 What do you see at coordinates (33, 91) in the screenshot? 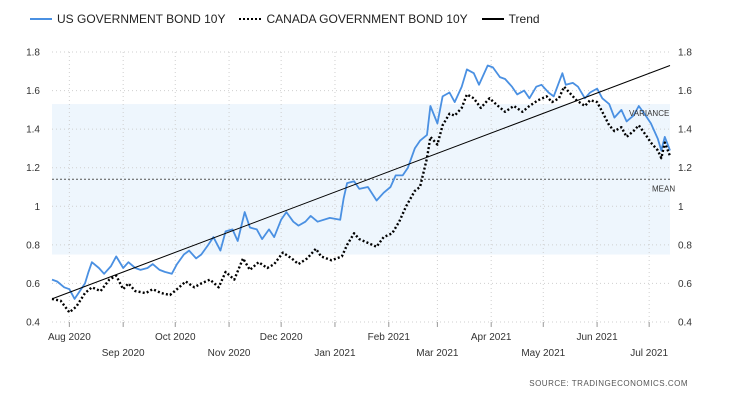
I see `y-tick-label-left: 1.6` at bounding box center [33, 91].